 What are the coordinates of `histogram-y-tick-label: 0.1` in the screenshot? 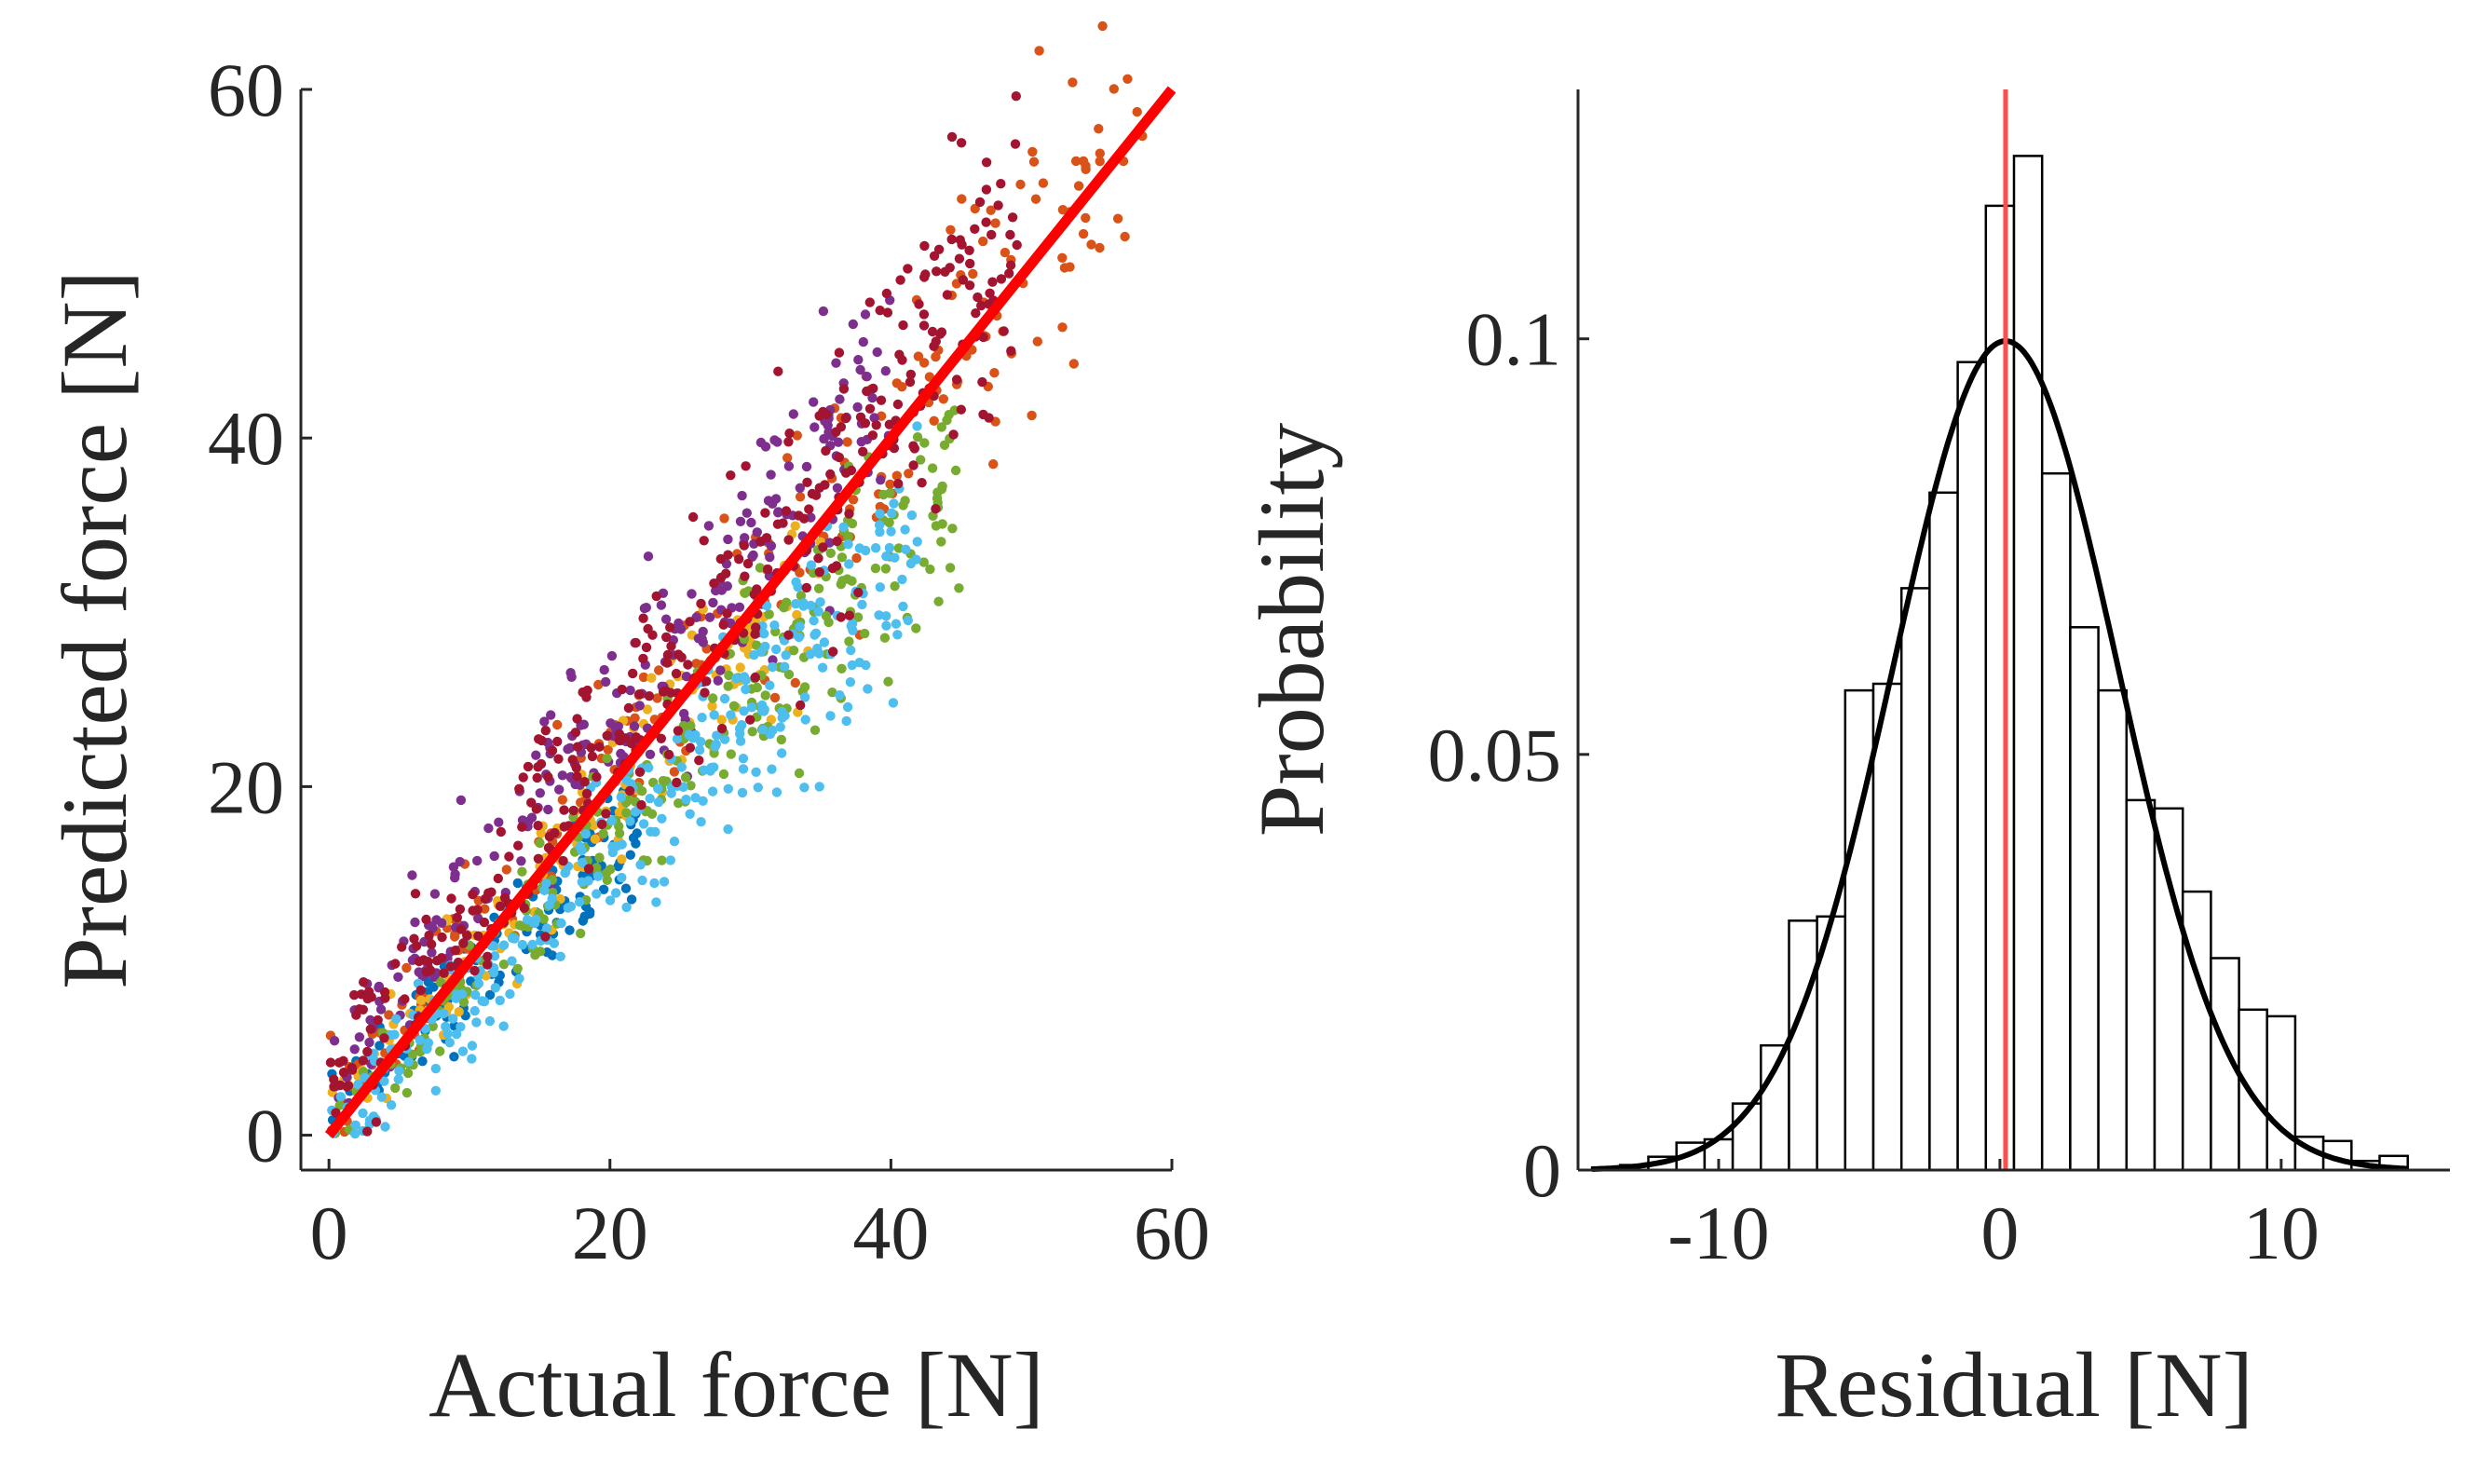 It's located at (1514, 340).